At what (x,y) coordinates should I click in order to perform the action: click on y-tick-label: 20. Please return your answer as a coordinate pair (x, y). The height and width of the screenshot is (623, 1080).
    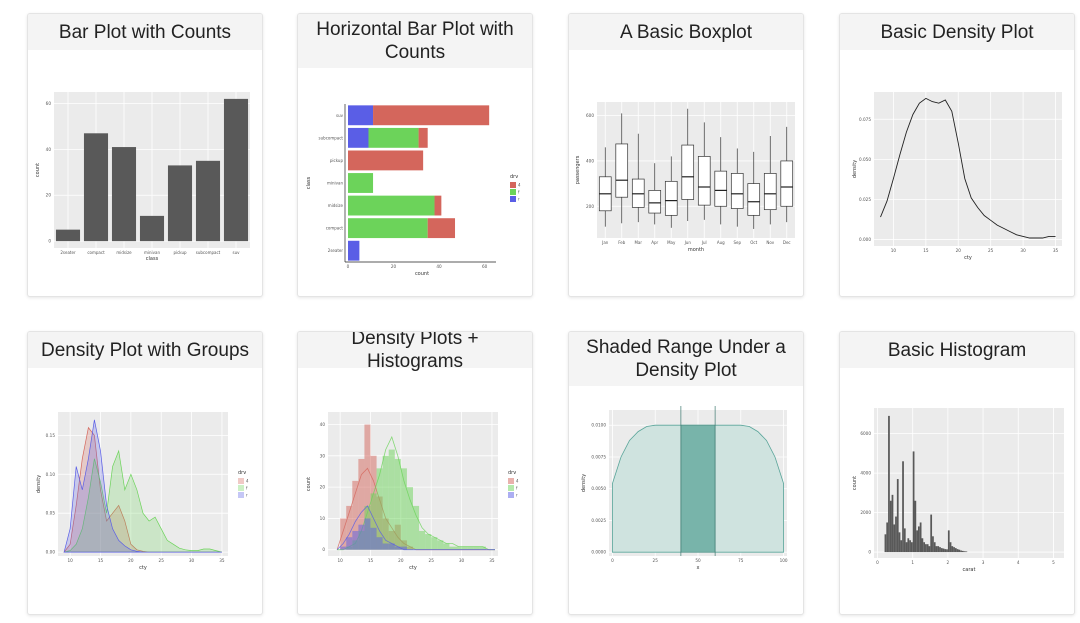
    Looking at the image, I should click on (49, 195).